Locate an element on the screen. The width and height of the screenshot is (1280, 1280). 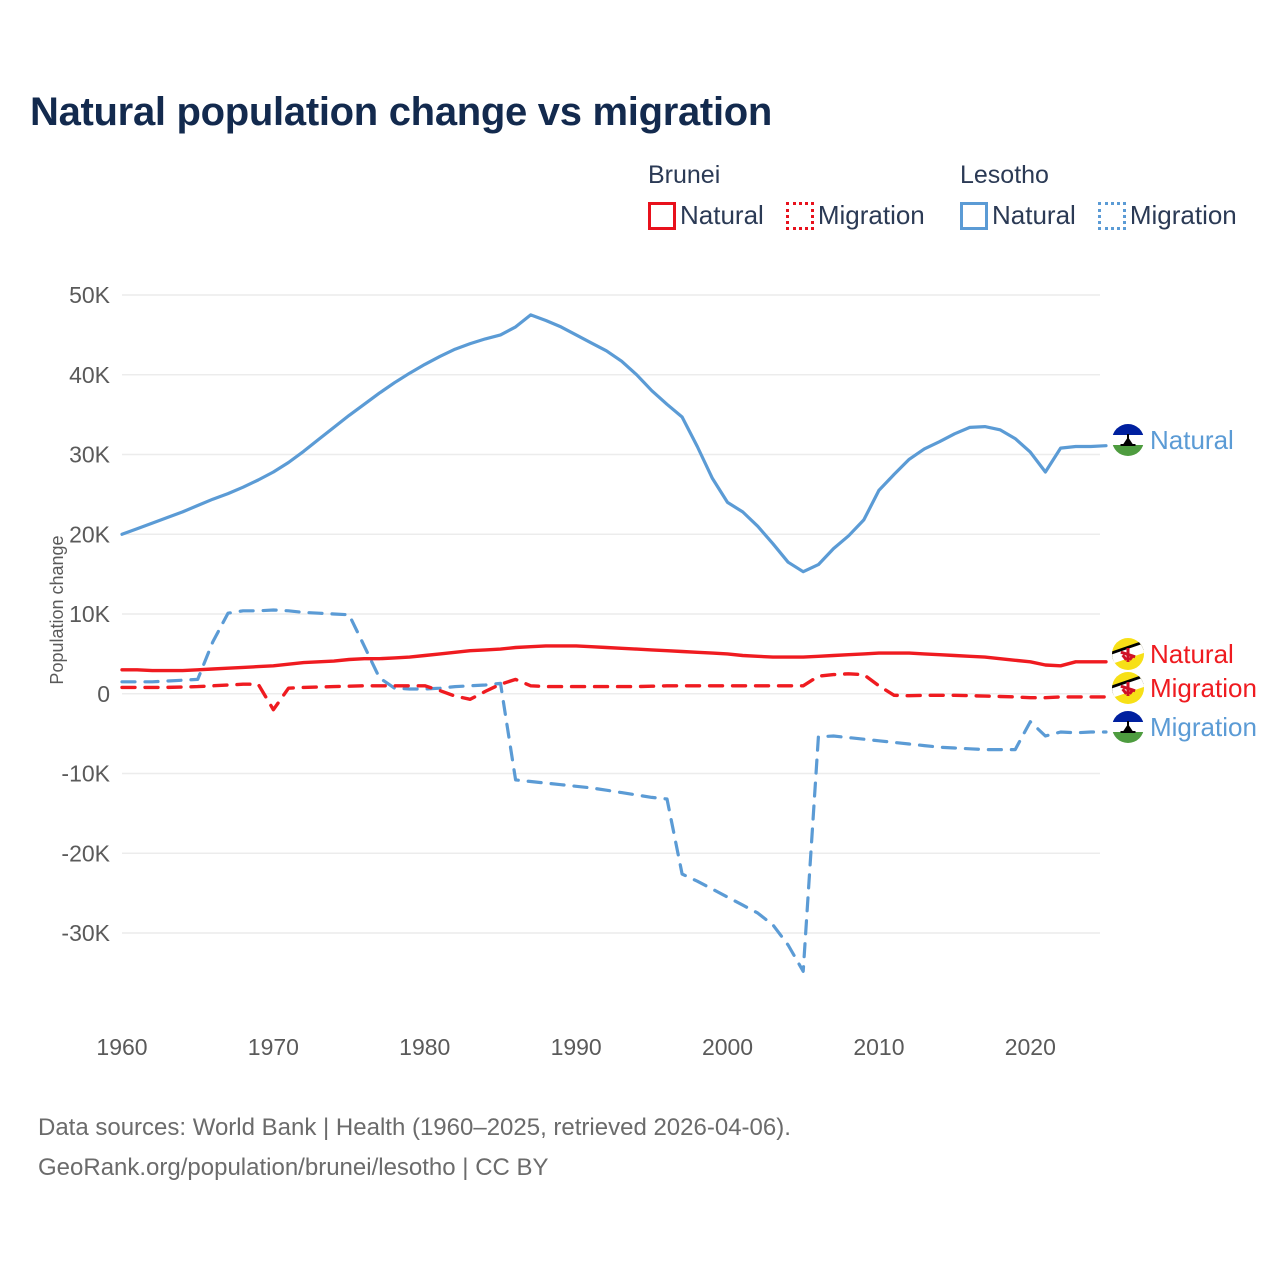
x-axis-tick-label: 2000 is located at coordinates (727, 1047).